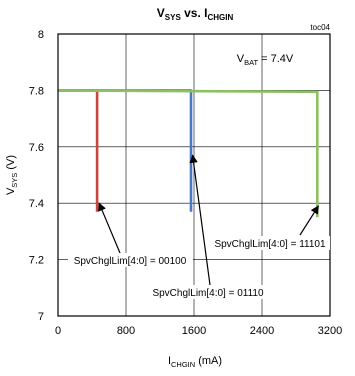  Describe the element at coordinates (330, 331) in the screenshot. I see `x-tick-label: 3200` at that location.